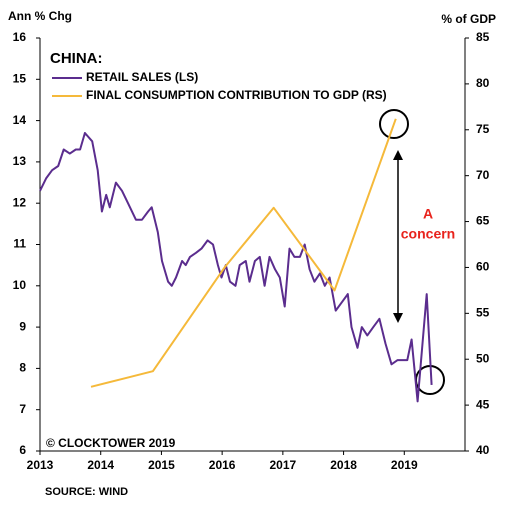  Describe the element at coordinates (142, 77) in the screenshot. I see `legend-label: RETAIL SALES (LS)` at that location.